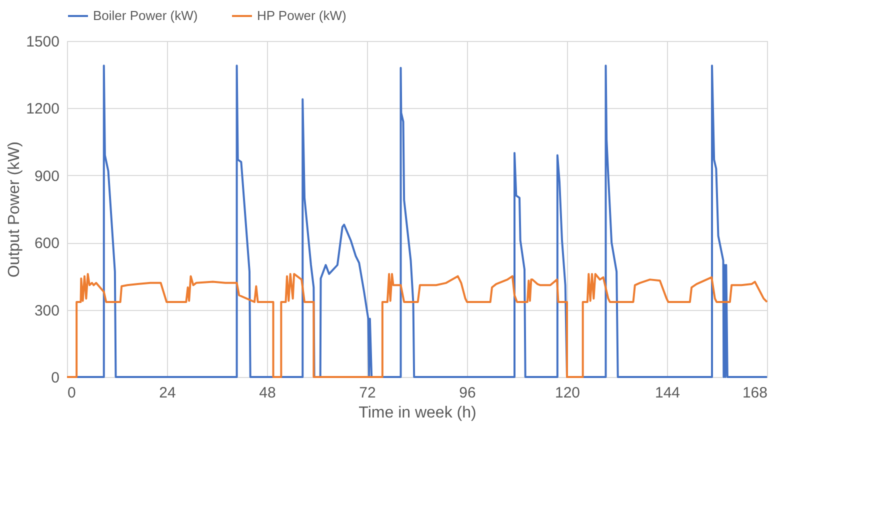  I want to click on y-tick-label: 900, so click(47, 176).